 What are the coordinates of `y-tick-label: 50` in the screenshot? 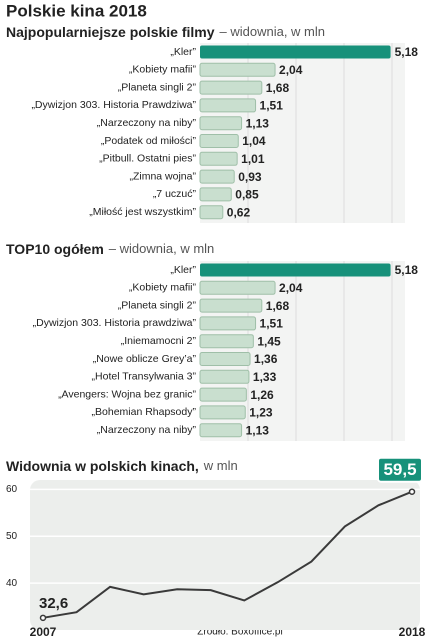 It's located at (12, 536).